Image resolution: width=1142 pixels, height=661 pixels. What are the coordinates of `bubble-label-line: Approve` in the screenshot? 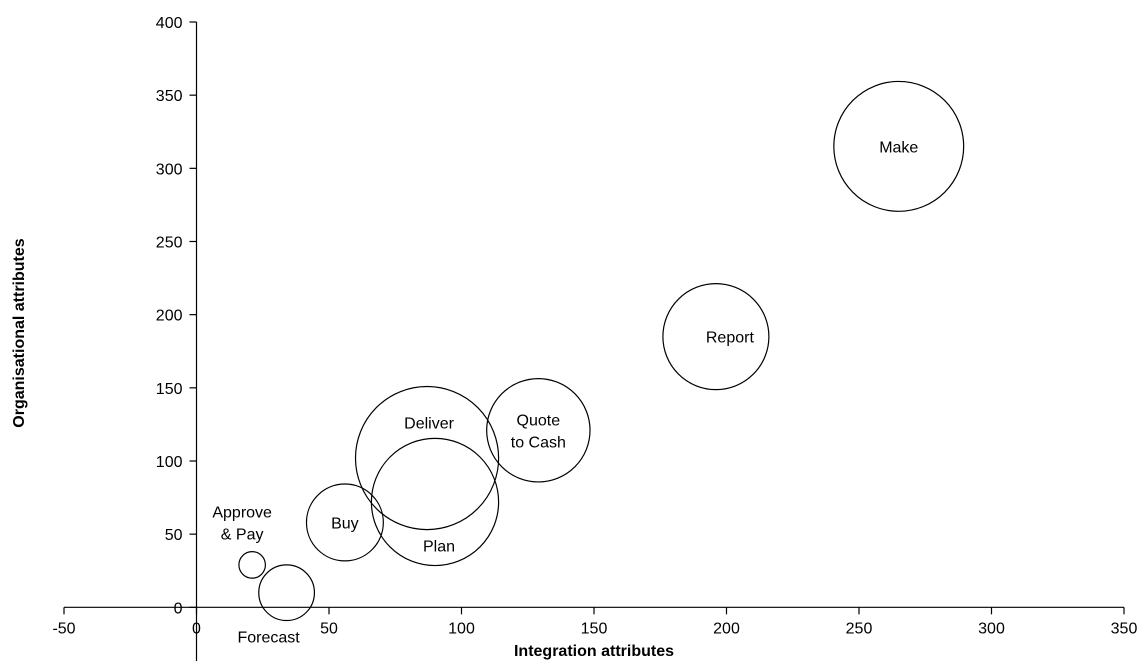 It's located at (242, 513).